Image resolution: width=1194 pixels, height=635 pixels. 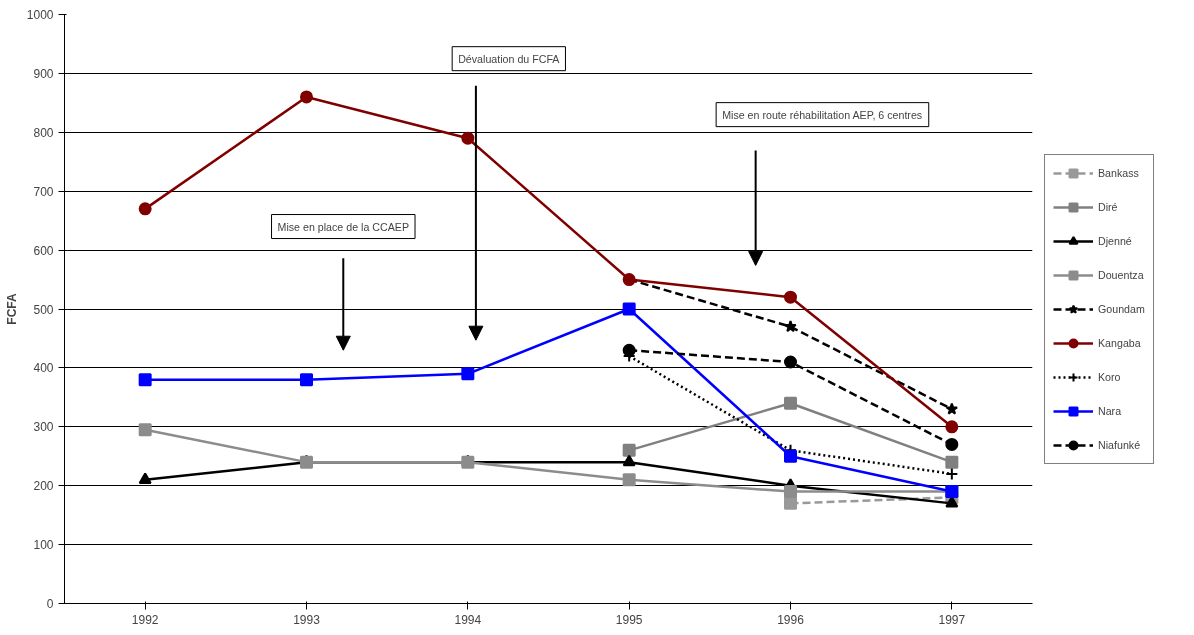 What do you see at coordinates (307, 619) in the screenshot?
I see `x-tick-label: 1993` at bounding box center [307, 619].